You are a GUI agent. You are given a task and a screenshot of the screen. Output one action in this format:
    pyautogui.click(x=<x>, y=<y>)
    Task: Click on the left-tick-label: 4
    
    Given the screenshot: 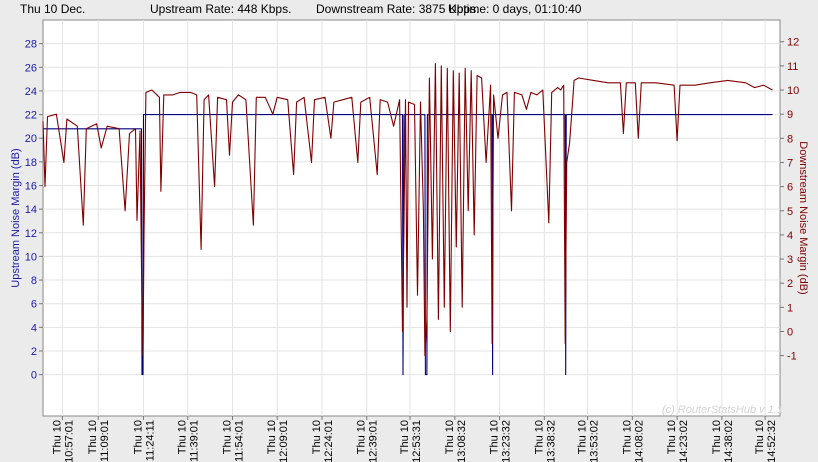 What is the action you would take?
    pyautogui.click(x=34, y=328)
    